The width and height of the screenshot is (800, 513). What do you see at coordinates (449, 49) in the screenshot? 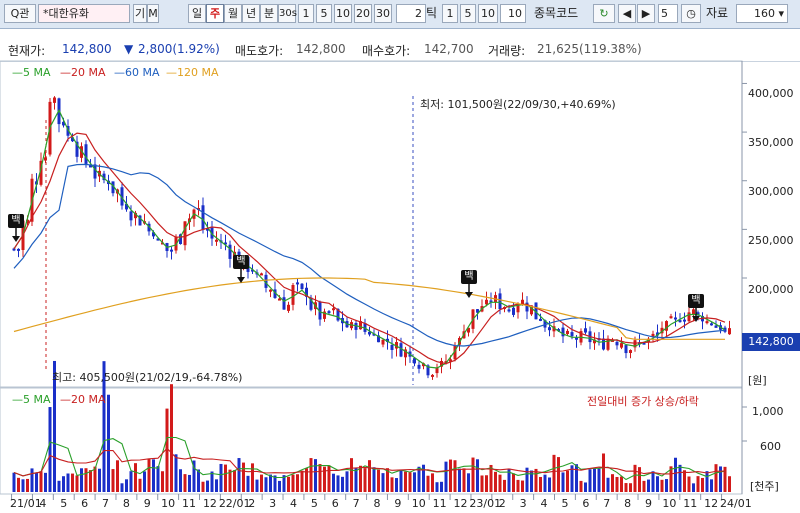
I see `bid-value: 142,700` at bounding box center [449, 49].